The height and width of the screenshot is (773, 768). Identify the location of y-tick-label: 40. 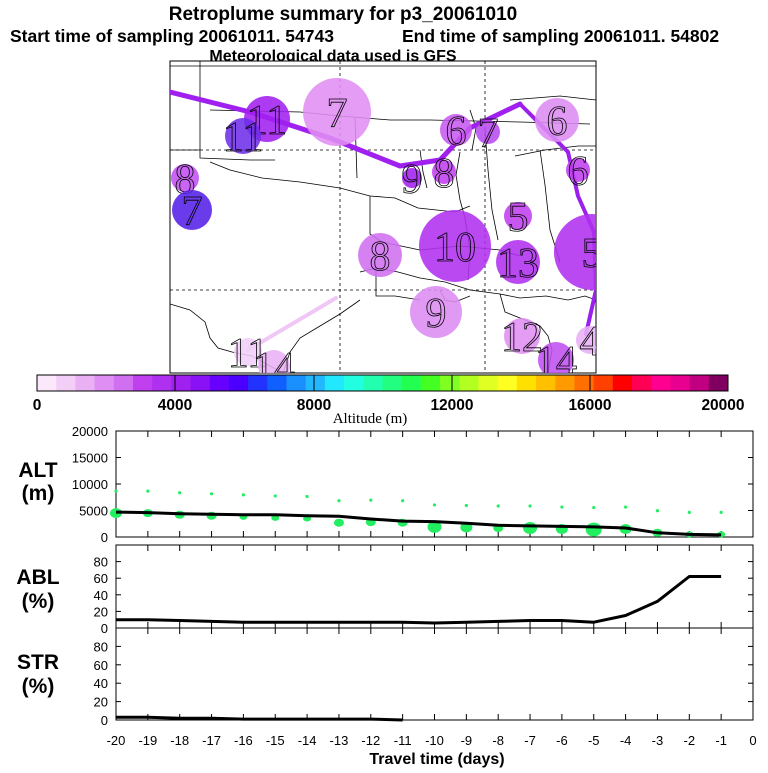
(101, 595).